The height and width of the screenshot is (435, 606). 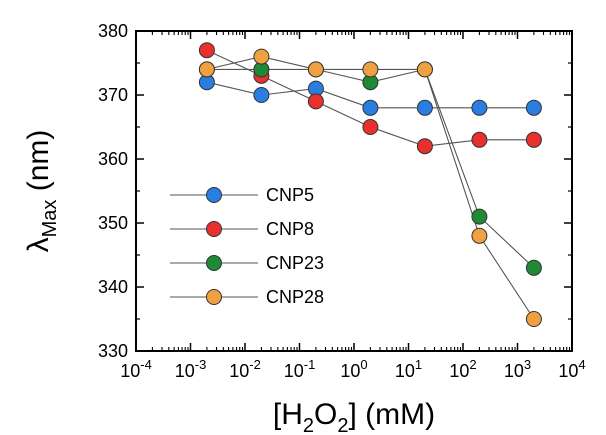 What do you see at coordinates (353, 369) in the screenshot?
I see `x-tick-label: 10⁰` at bounding box center [353, 369].